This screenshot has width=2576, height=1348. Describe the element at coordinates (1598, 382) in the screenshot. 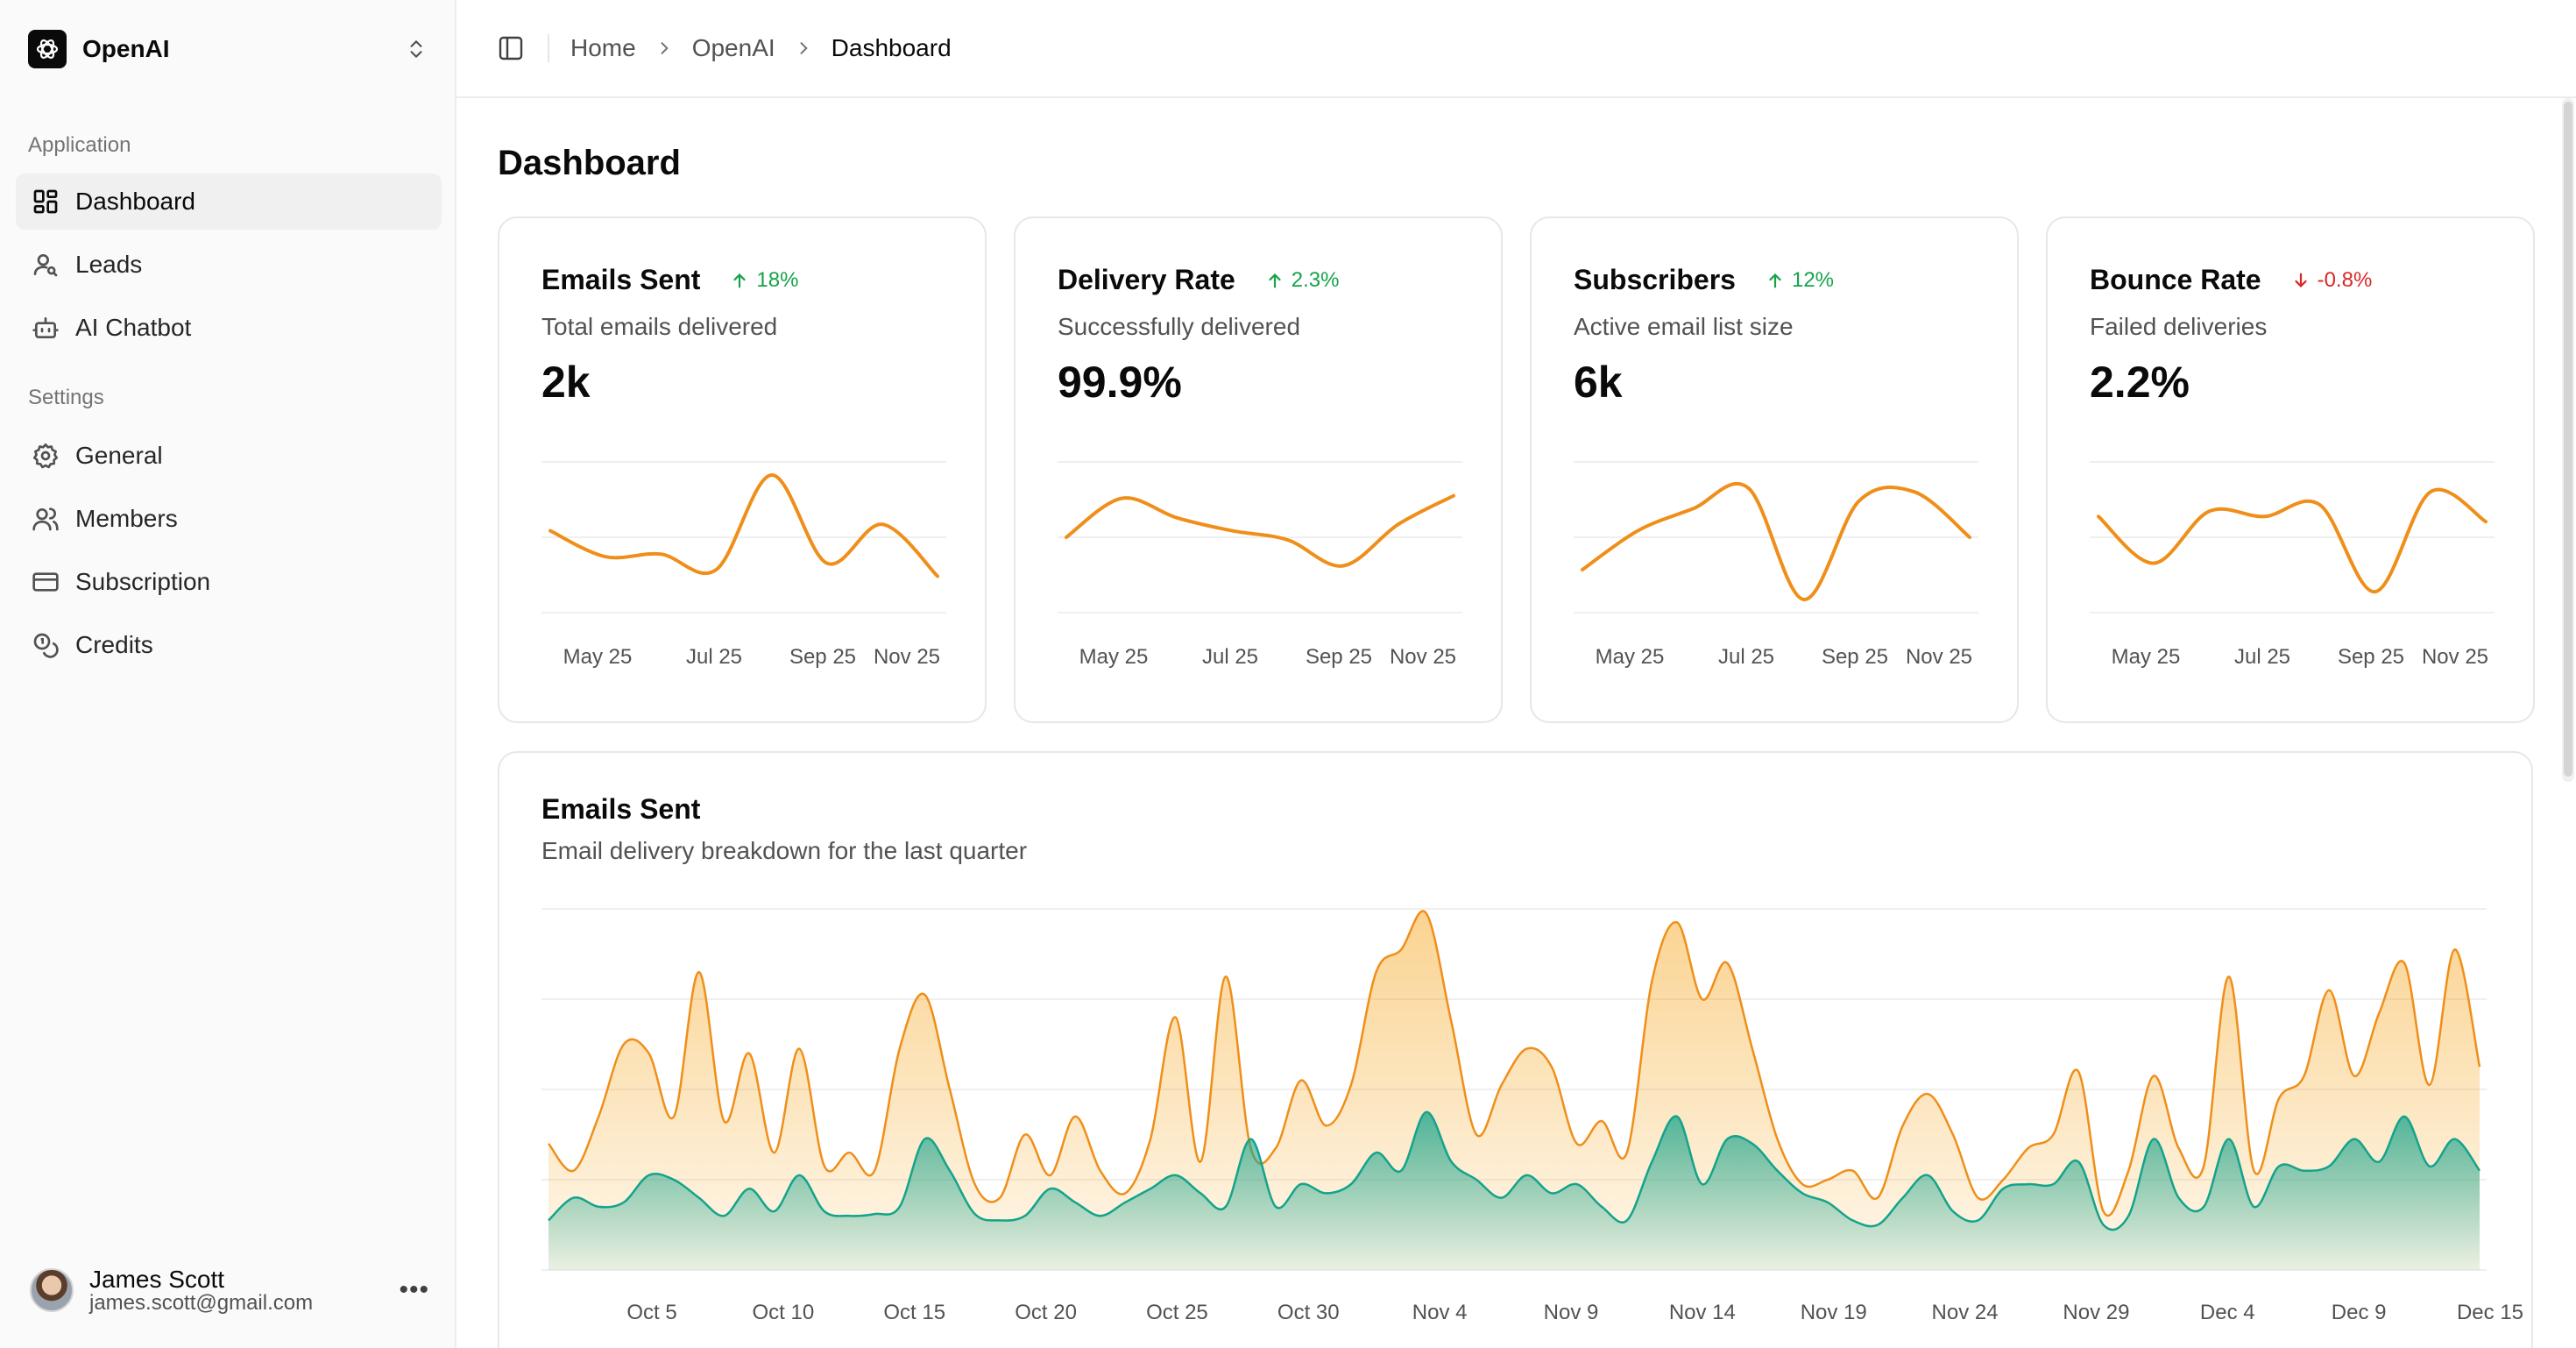

I see `kpi-value: 6k` at that location.